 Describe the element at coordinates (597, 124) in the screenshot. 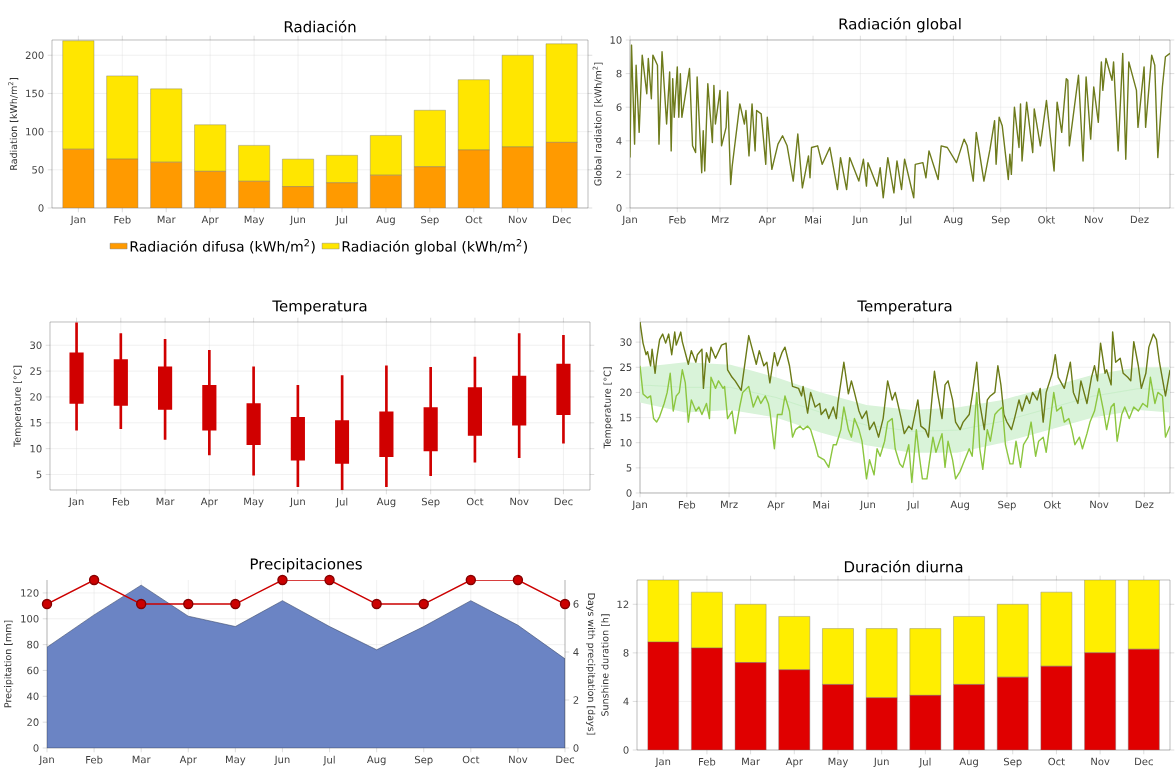

I see `y-axis-title: Global radiation [kWh/m$^{2}$]` at that location.